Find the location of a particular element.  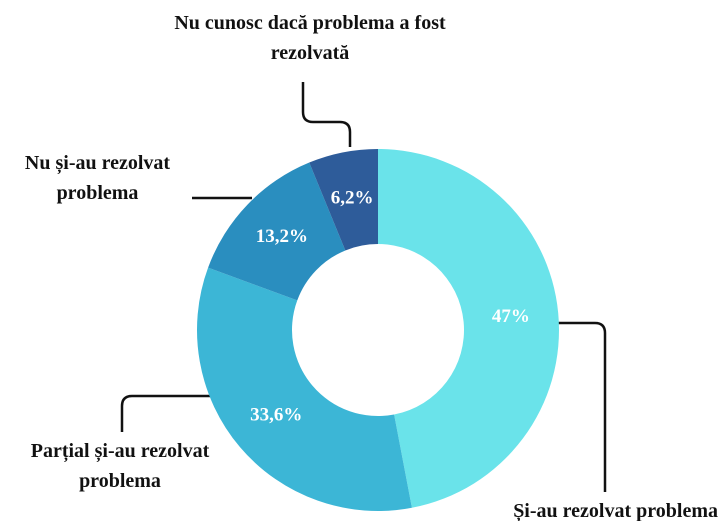

category-label: Nu și-au rezolvat problema is located at coordinates (97, 178).